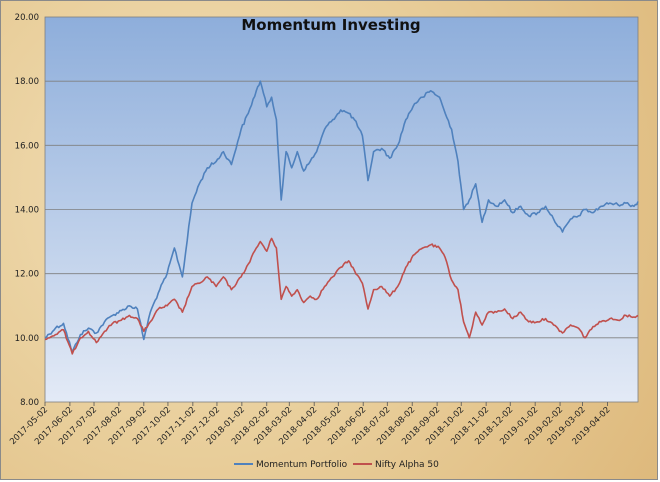  Describe the element at coordinates (27, 339) in the screenshot. I see `y-tick-label: 10.00` at that location.